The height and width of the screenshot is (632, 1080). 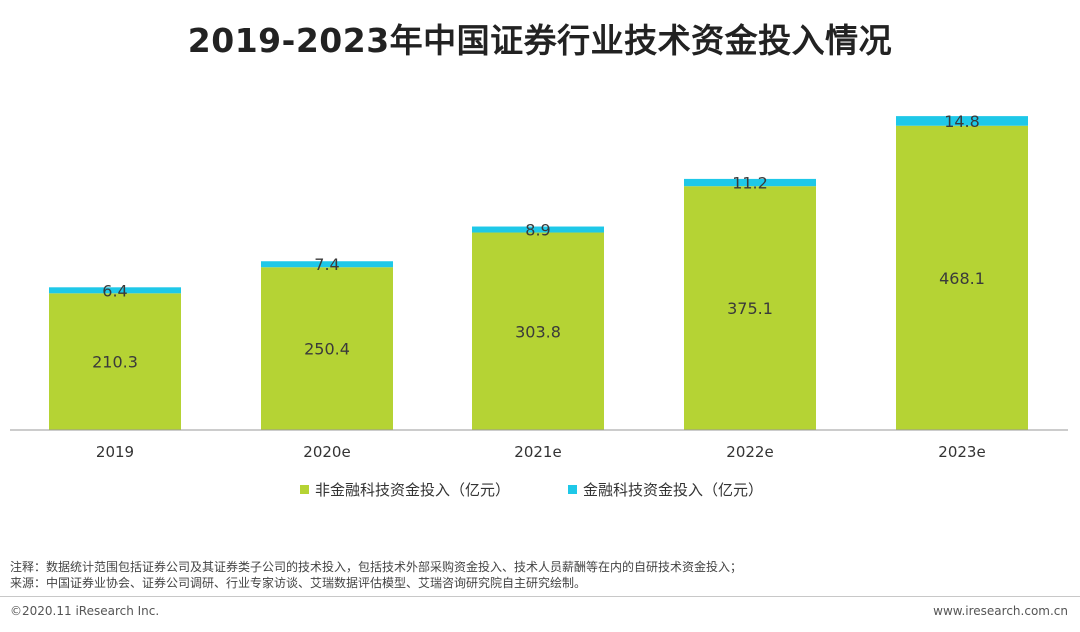 I want to click on legend-item-fintech: 金融科技资金投入（亿元）, so click(x=665, y=489).